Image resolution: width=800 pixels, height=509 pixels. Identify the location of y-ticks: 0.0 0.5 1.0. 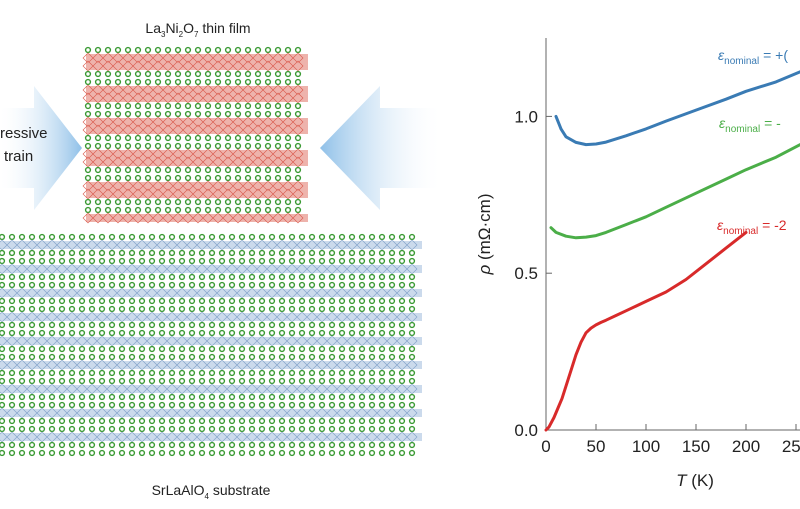
(533, 273).